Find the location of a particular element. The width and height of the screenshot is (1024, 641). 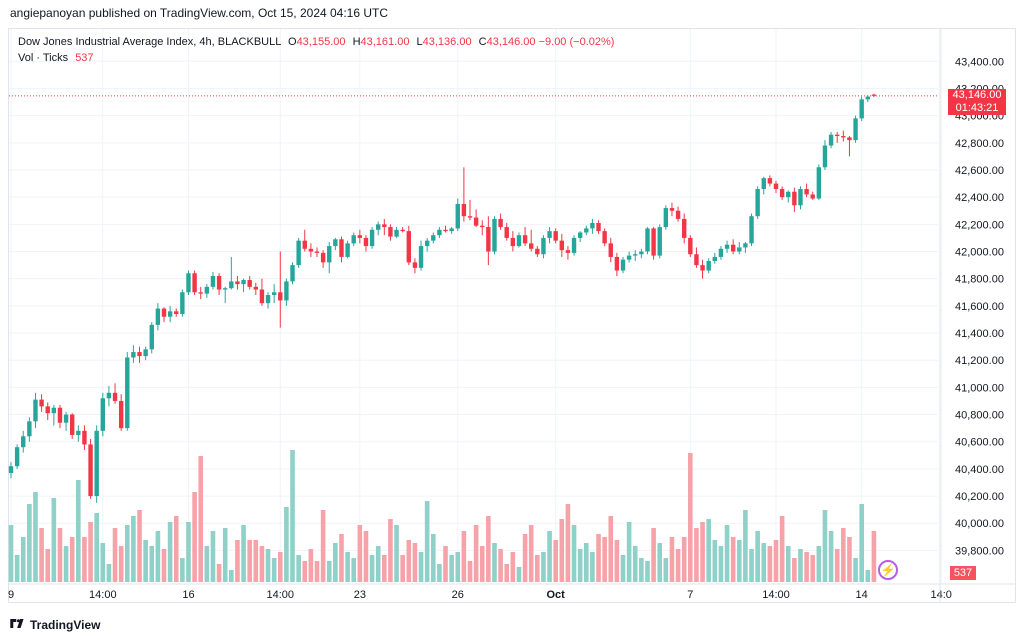

x-tick-label: 16 is located at coordinates (188, 595).